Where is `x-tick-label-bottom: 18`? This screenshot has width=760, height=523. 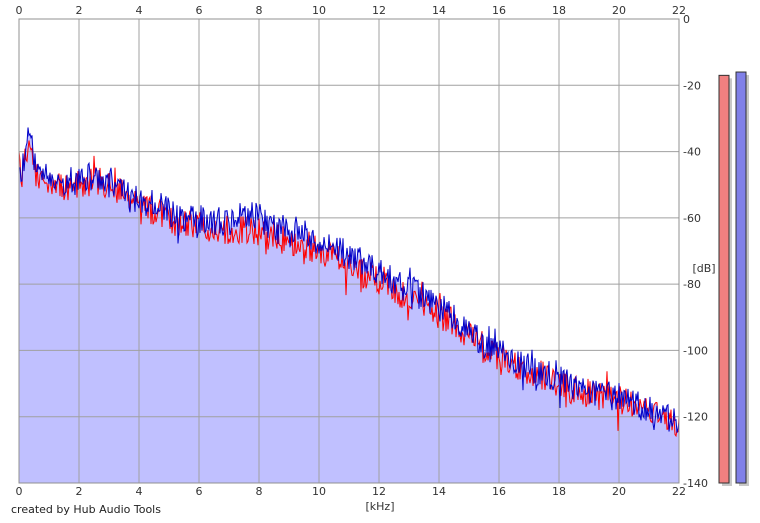
x-tick-label-bottom: 18 is located at coordinates (559, 491).